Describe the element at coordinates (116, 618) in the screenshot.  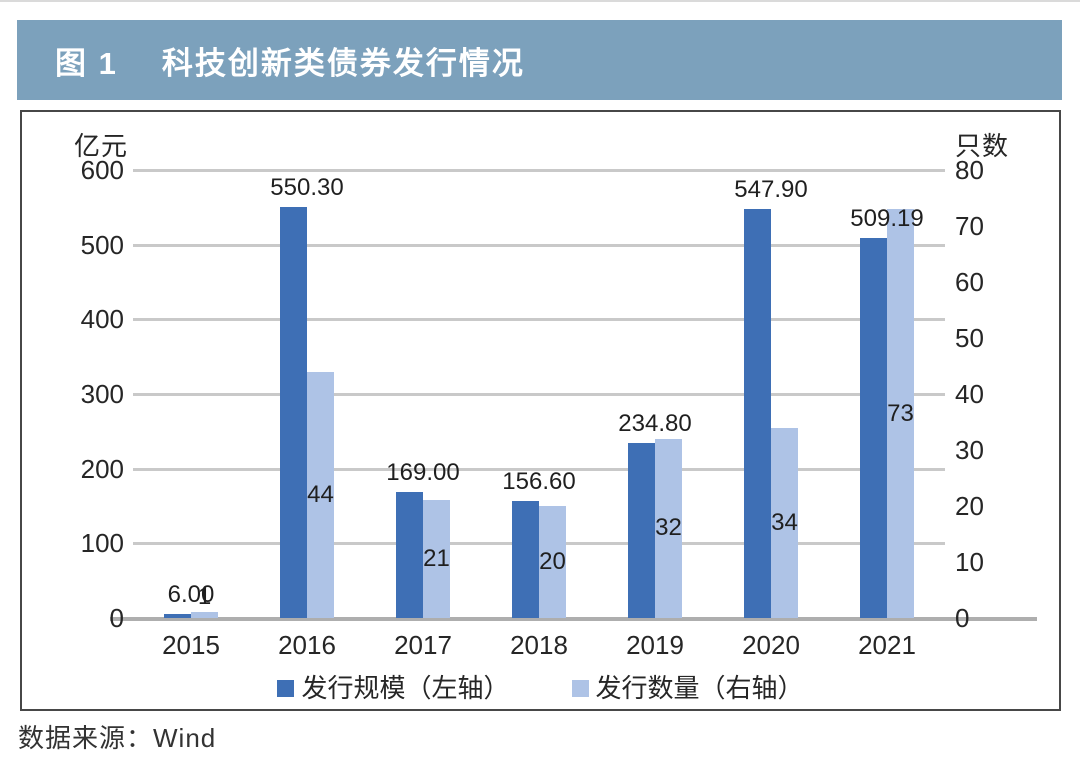
I see `left-axis-tick-0: 0` at that location.